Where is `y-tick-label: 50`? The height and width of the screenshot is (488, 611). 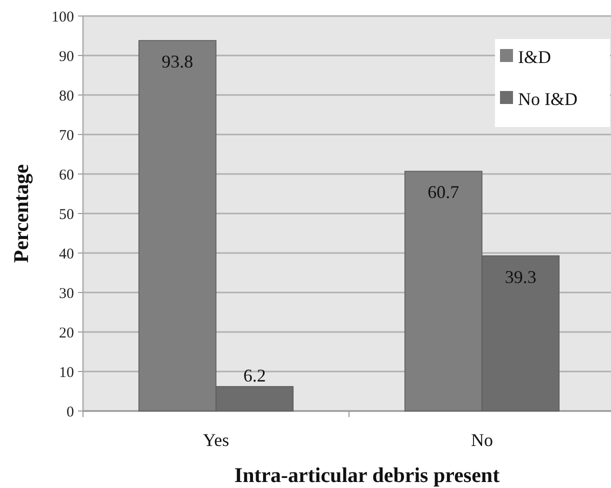 y-tick-label: 50 is located at coordinates (66, 214).